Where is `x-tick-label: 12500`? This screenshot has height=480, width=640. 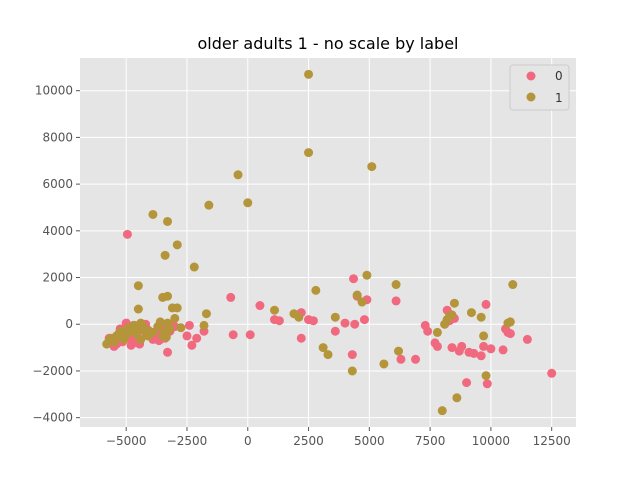 x-tick-label: 12500 is located at coordinates (552, 441).